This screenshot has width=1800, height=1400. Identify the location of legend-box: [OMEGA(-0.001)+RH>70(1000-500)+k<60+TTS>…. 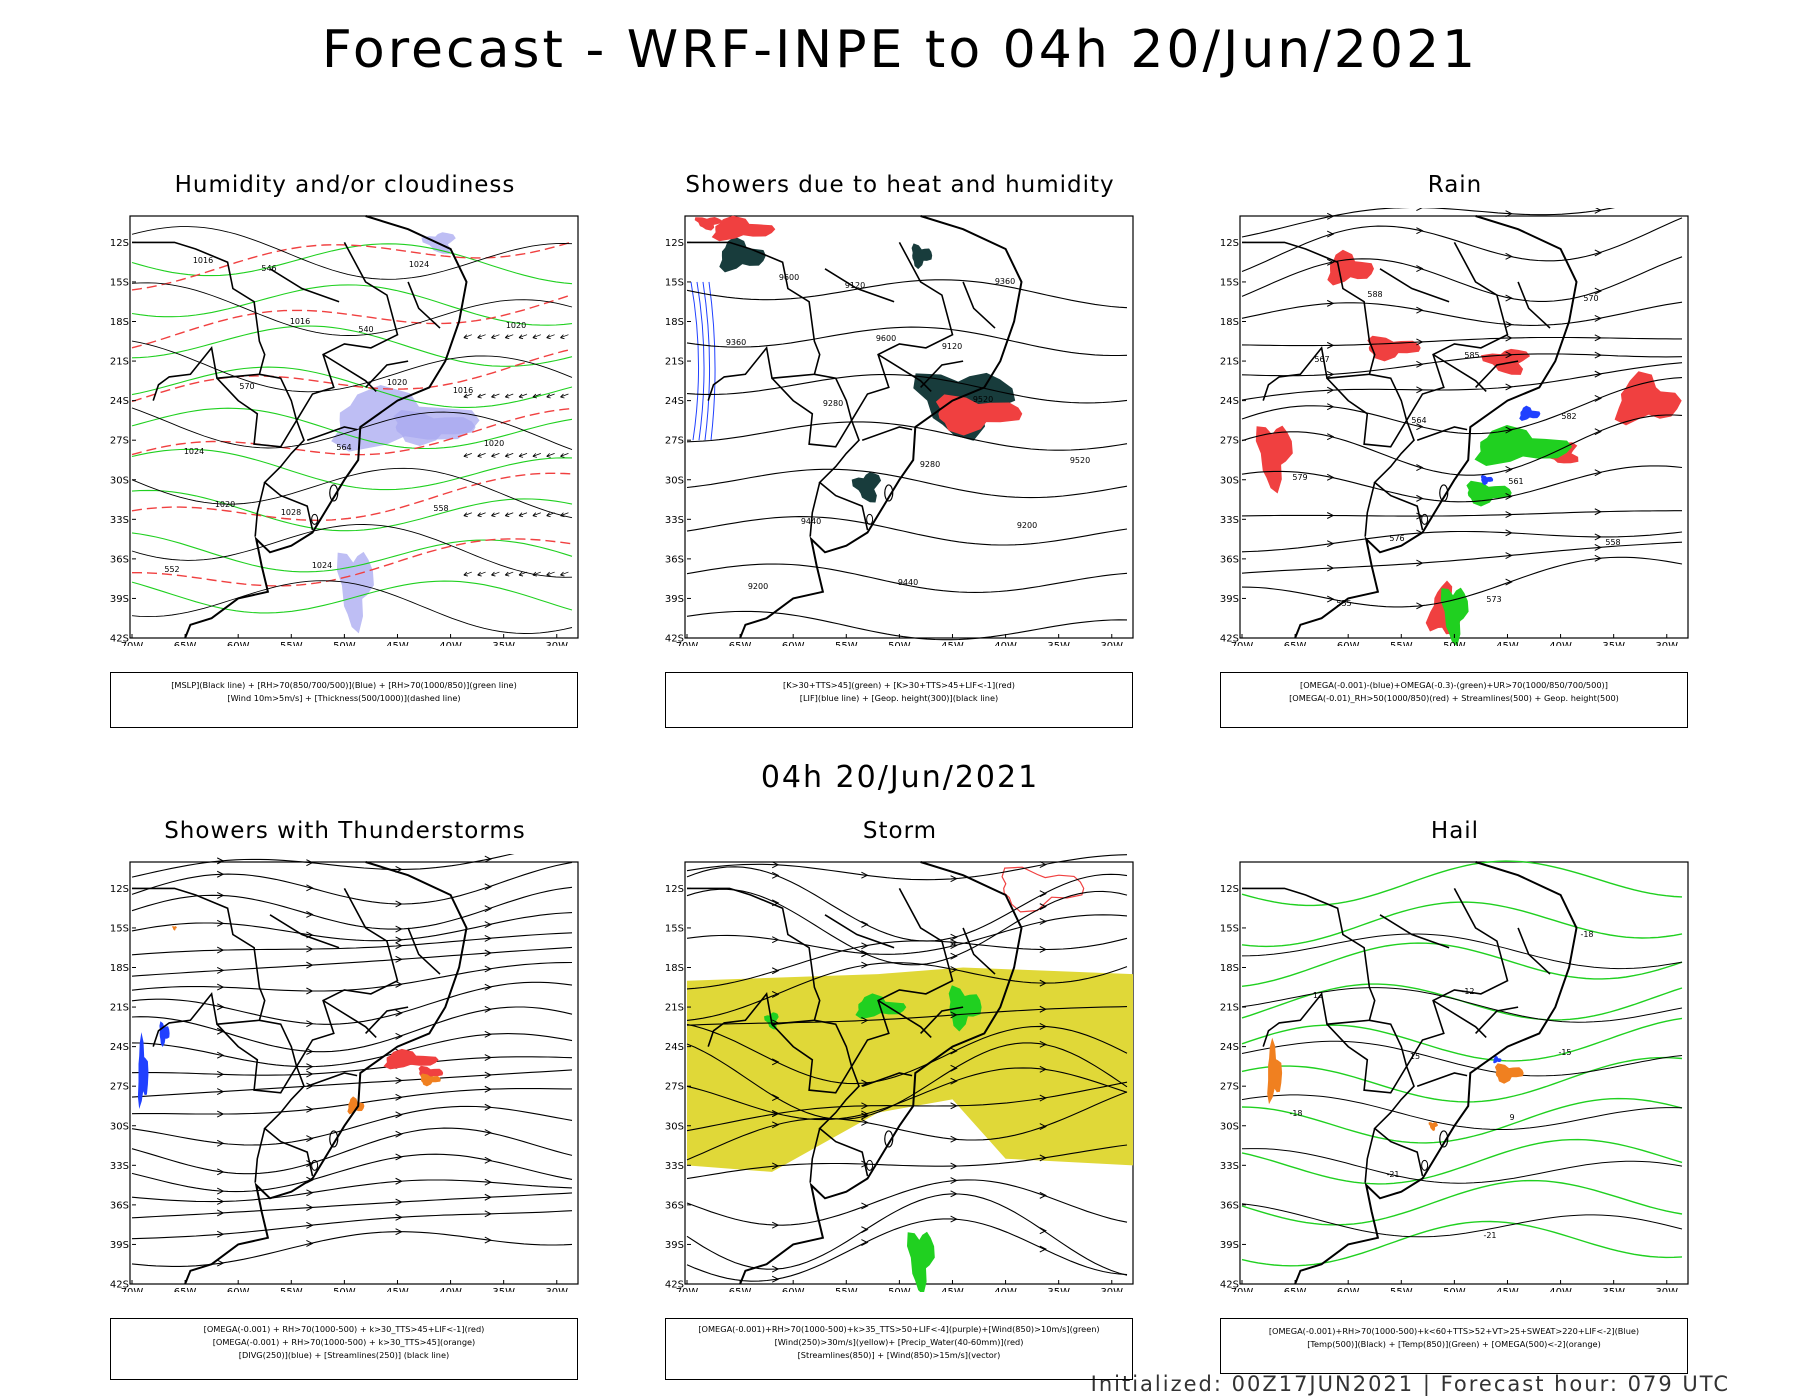
(1454, 1346).